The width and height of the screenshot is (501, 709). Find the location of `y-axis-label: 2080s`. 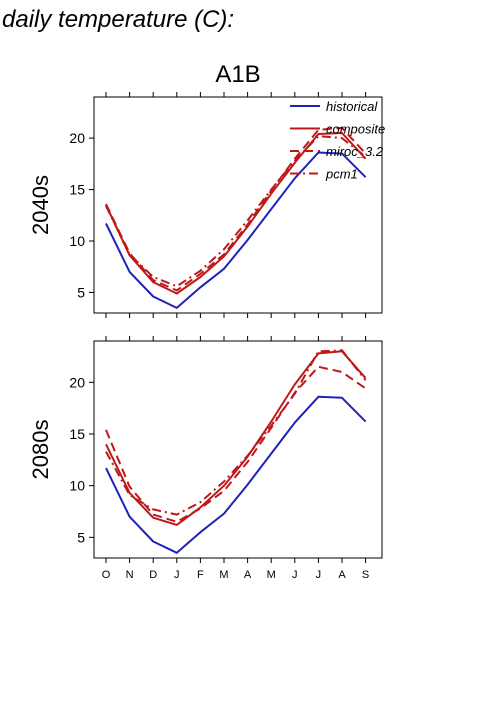

y-axis-label: 2080s is located at coordinates (40, 450).